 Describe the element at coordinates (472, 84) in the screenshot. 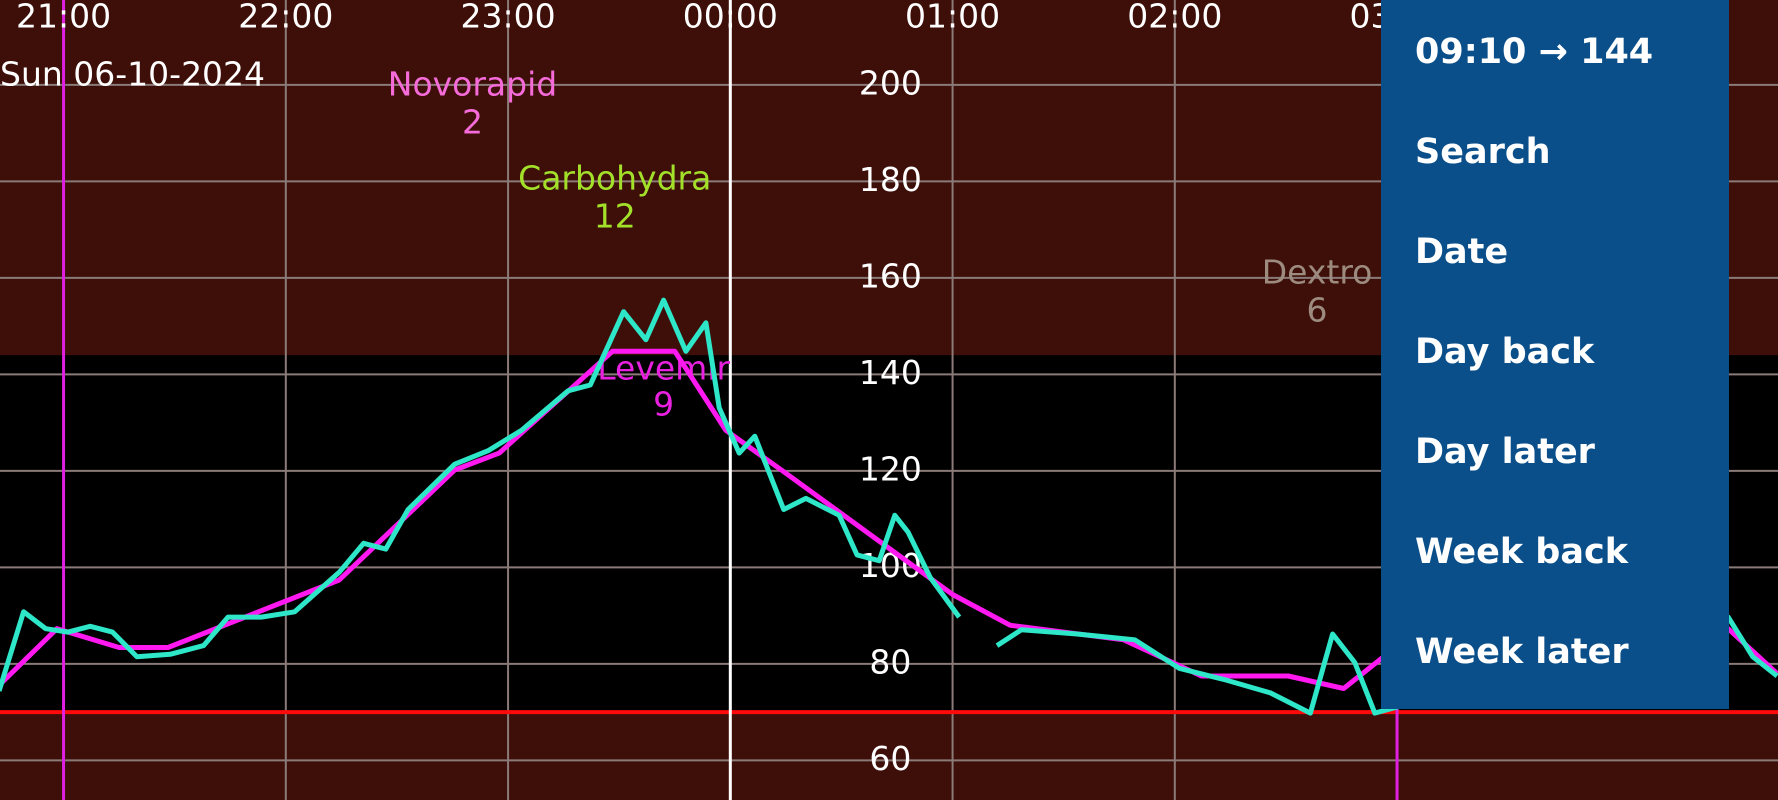

I see `annotation-label: Novorapid` at that location.